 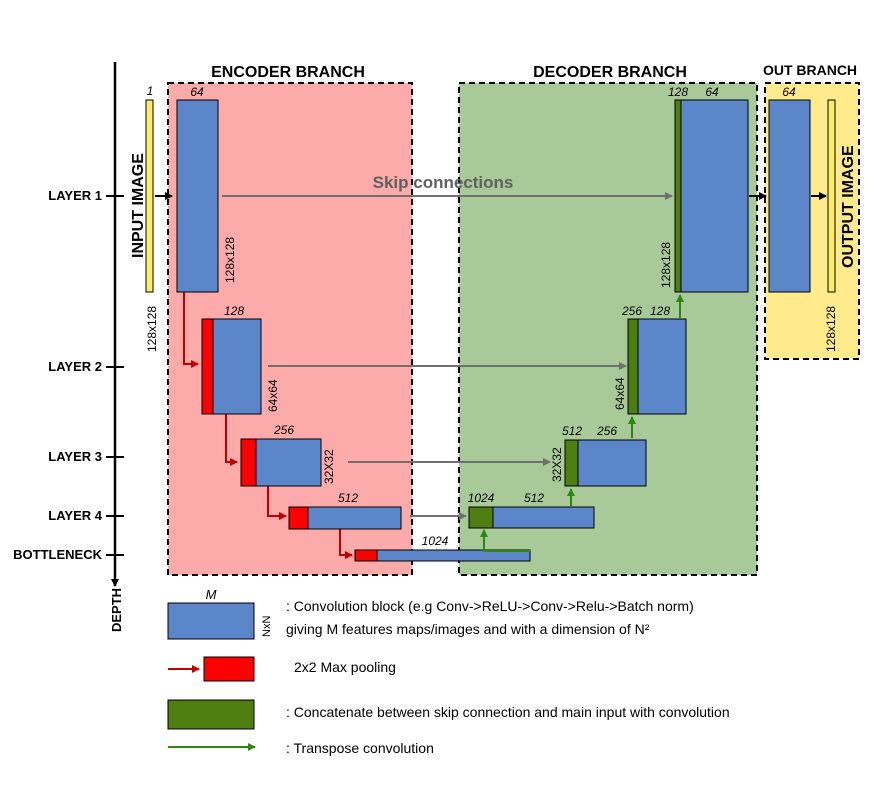 I want to click on legend-pool-block, so click(x=229, y=669).